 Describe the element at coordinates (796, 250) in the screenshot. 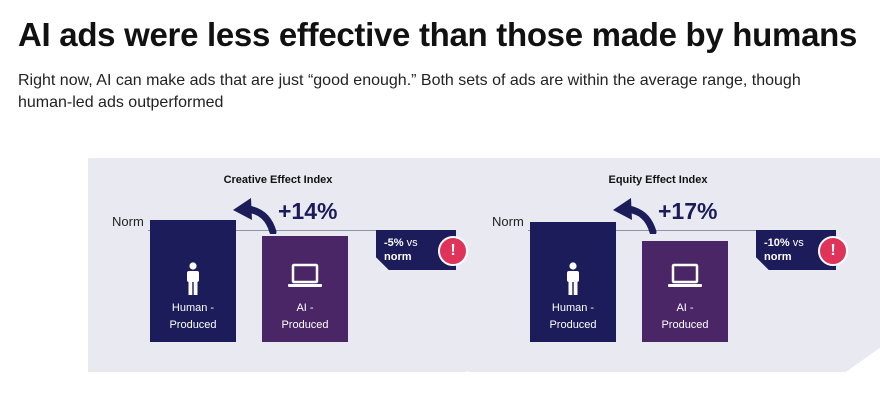

I see `ai-vs-norm-callout: -10% vs norm` at that location.